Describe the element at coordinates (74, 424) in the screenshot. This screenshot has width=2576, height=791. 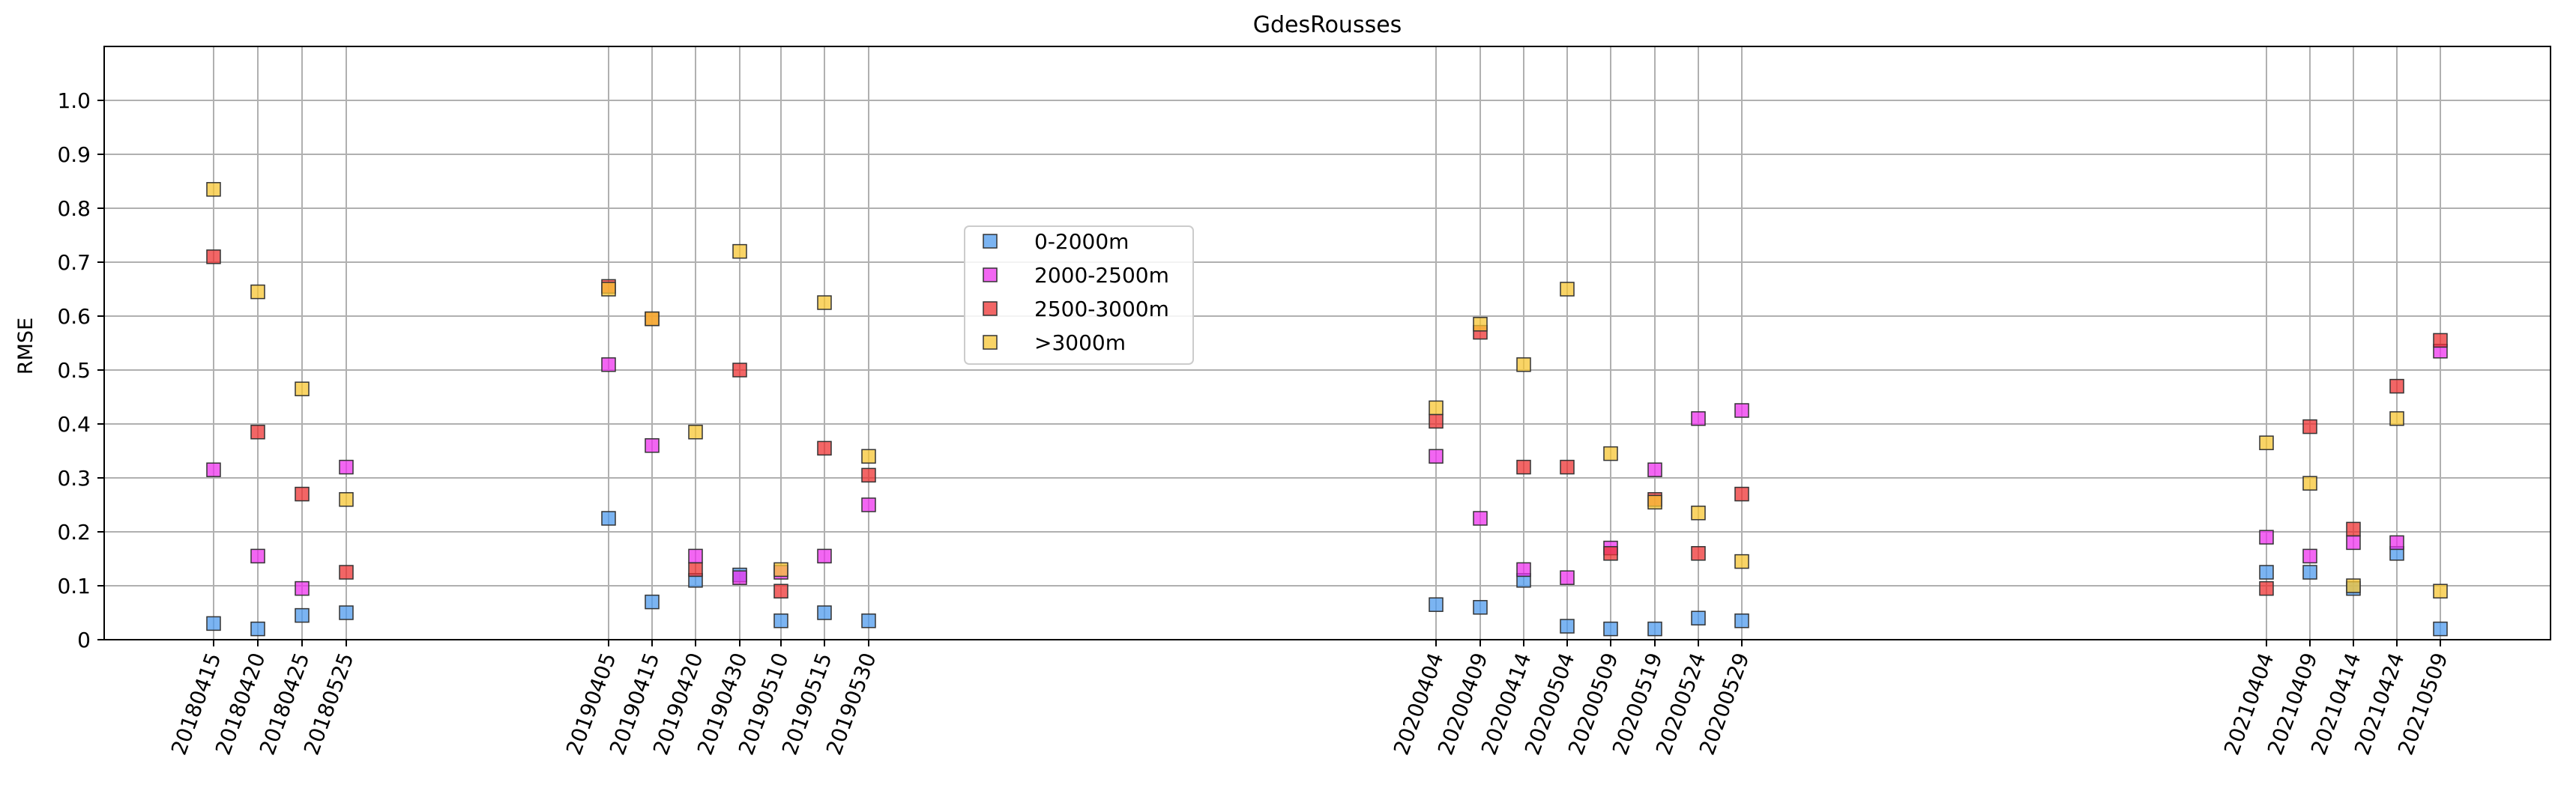
I see `y-tick-label: 0.4` at that location.